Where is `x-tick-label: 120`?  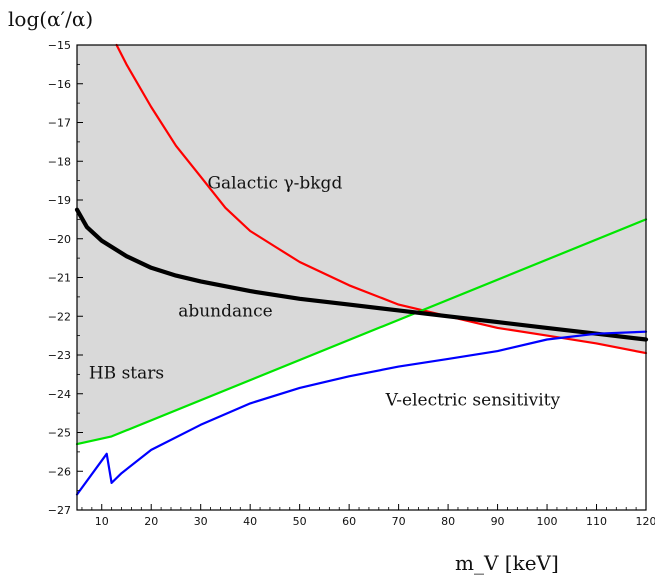 x-tick-label: 120 is located at coordinates (645, 521).